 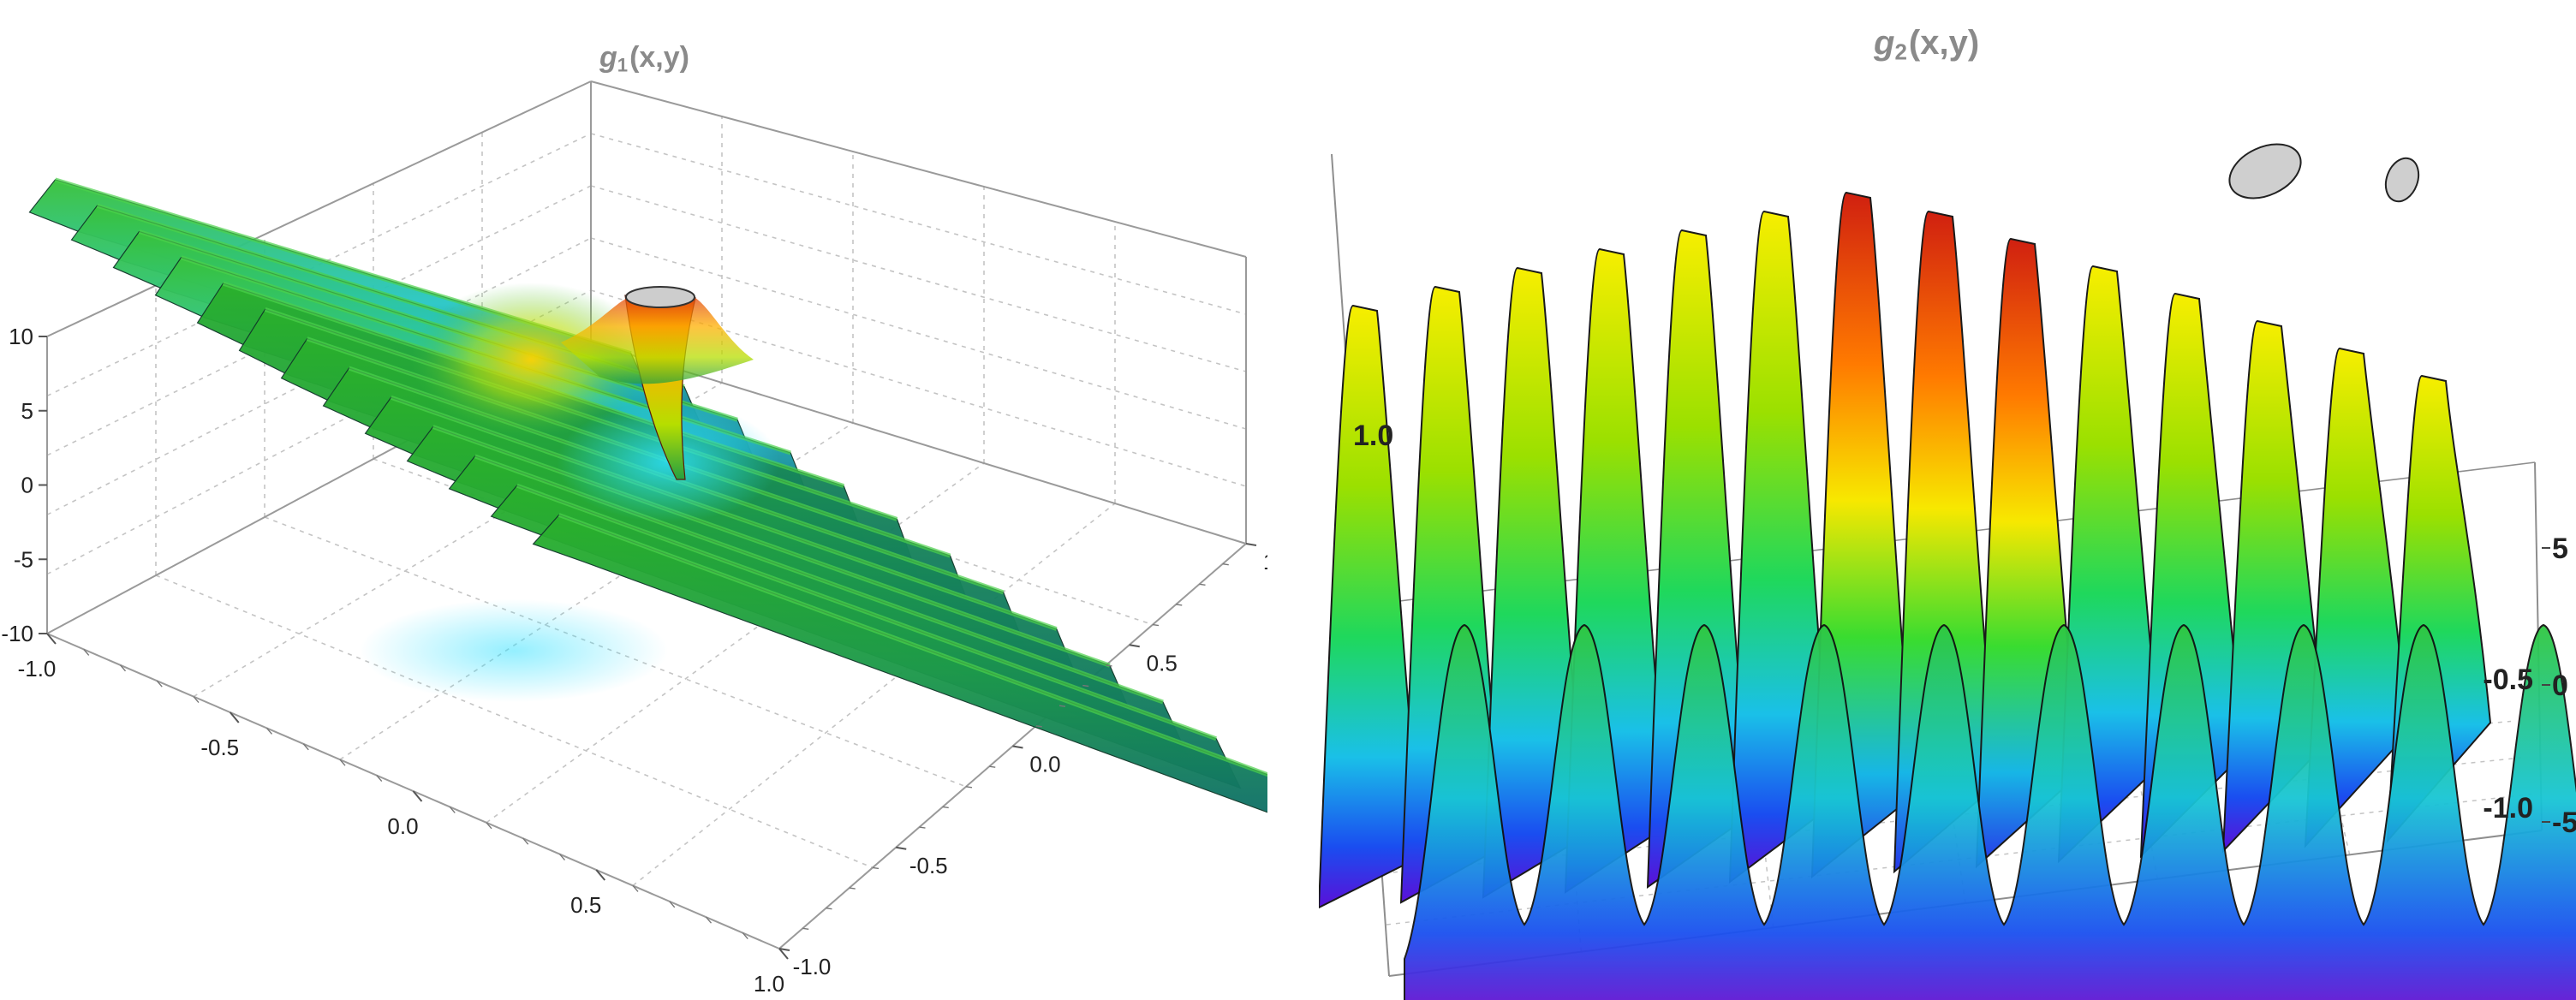 I want to click on x-tick-label: -0.5, so click(x=219, y=747).